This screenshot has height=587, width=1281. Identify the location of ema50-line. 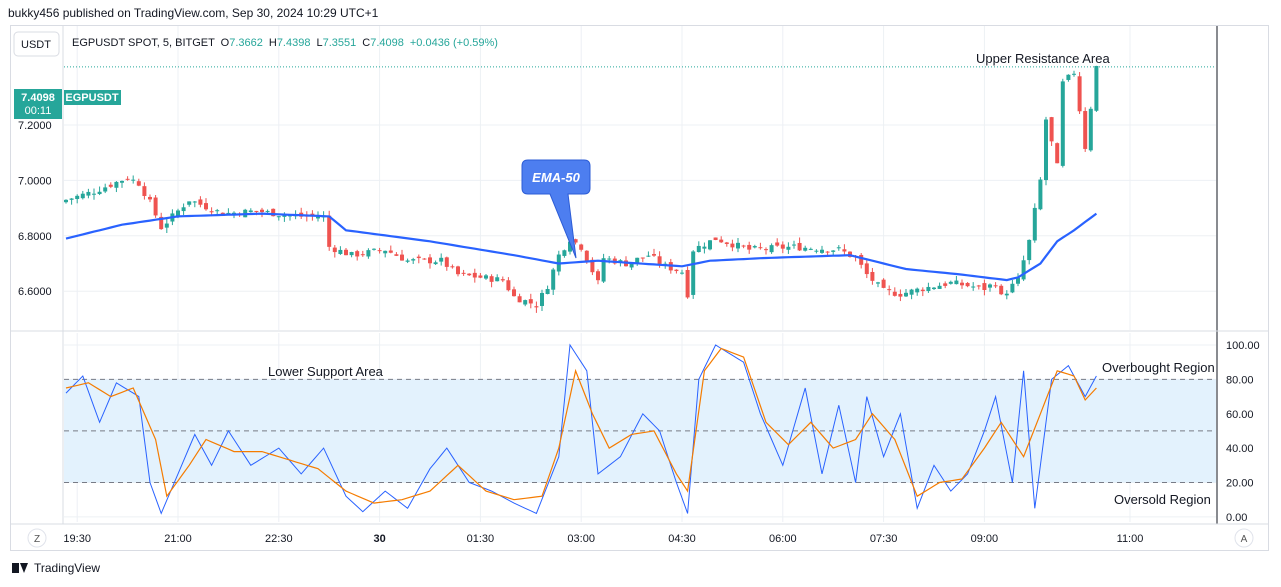
(581, 247).